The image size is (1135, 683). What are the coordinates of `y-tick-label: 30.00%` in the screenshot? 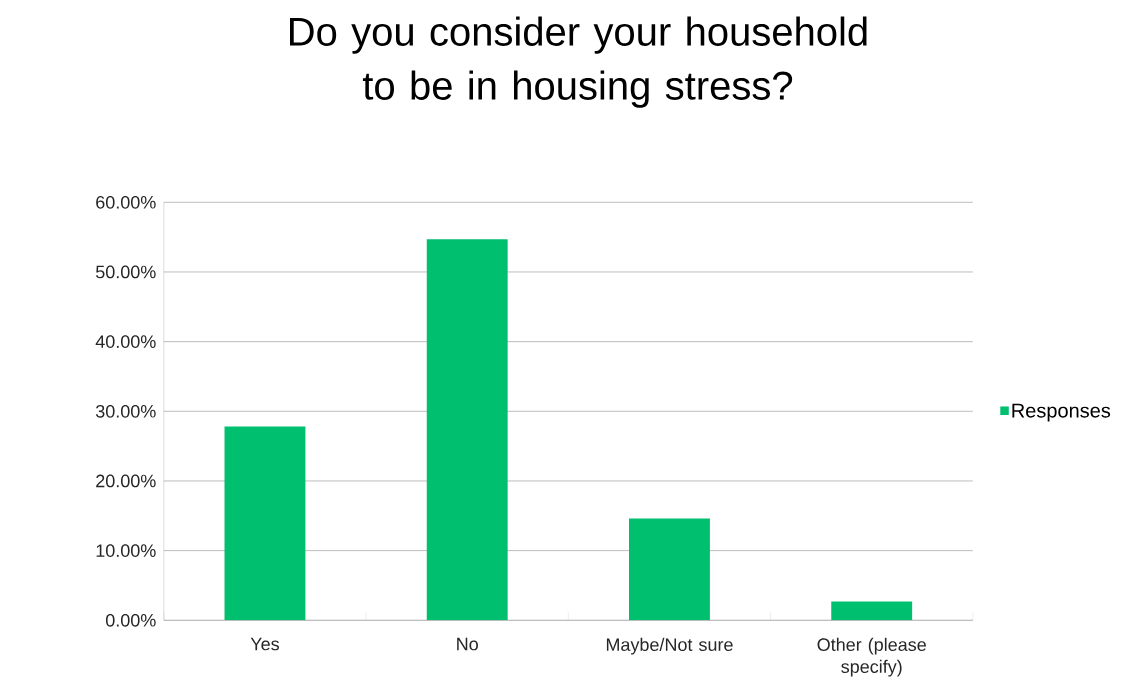 It's located at (125, 411).